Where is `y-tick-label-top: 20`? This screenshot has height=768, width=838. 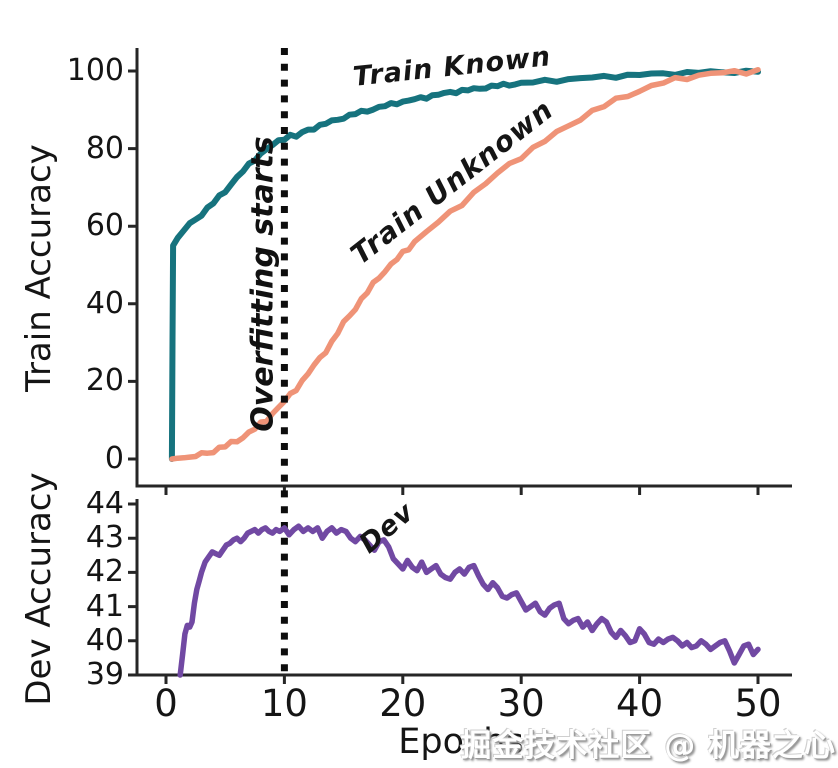 y-tick-label-top: 20 is located at coordinates (104, 381).